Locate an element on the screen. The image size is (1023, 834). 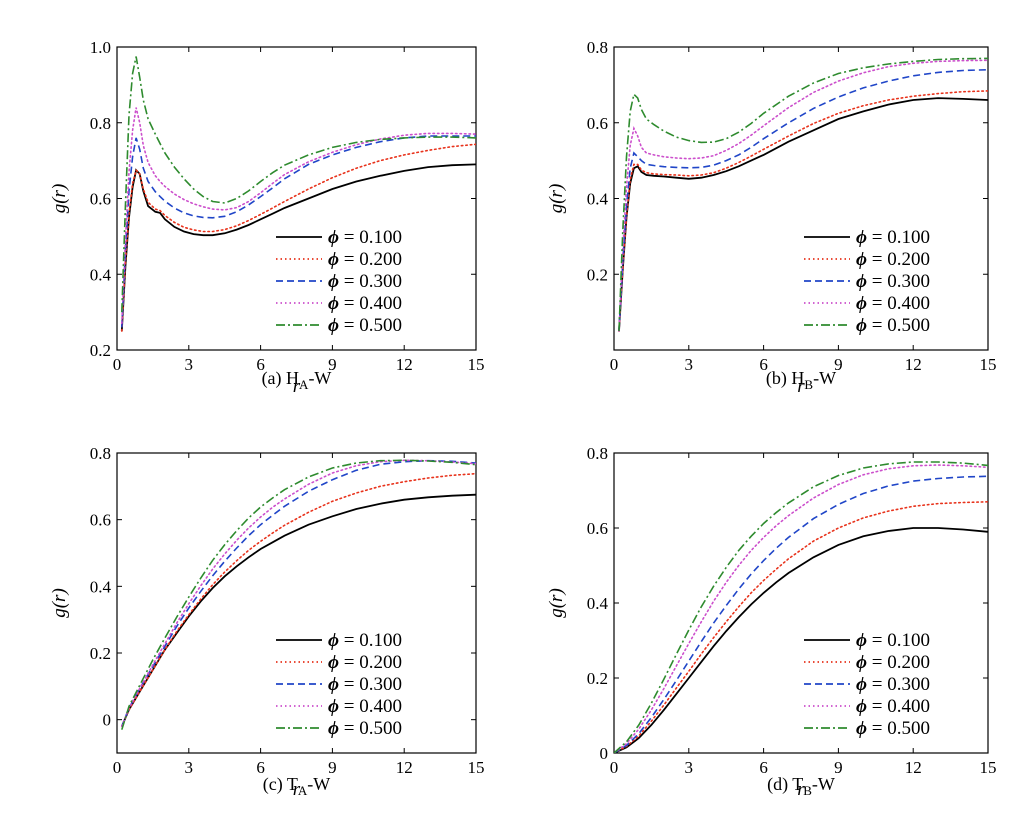
panel-caption: (a) HA-W is located at coordinates (297, 380).